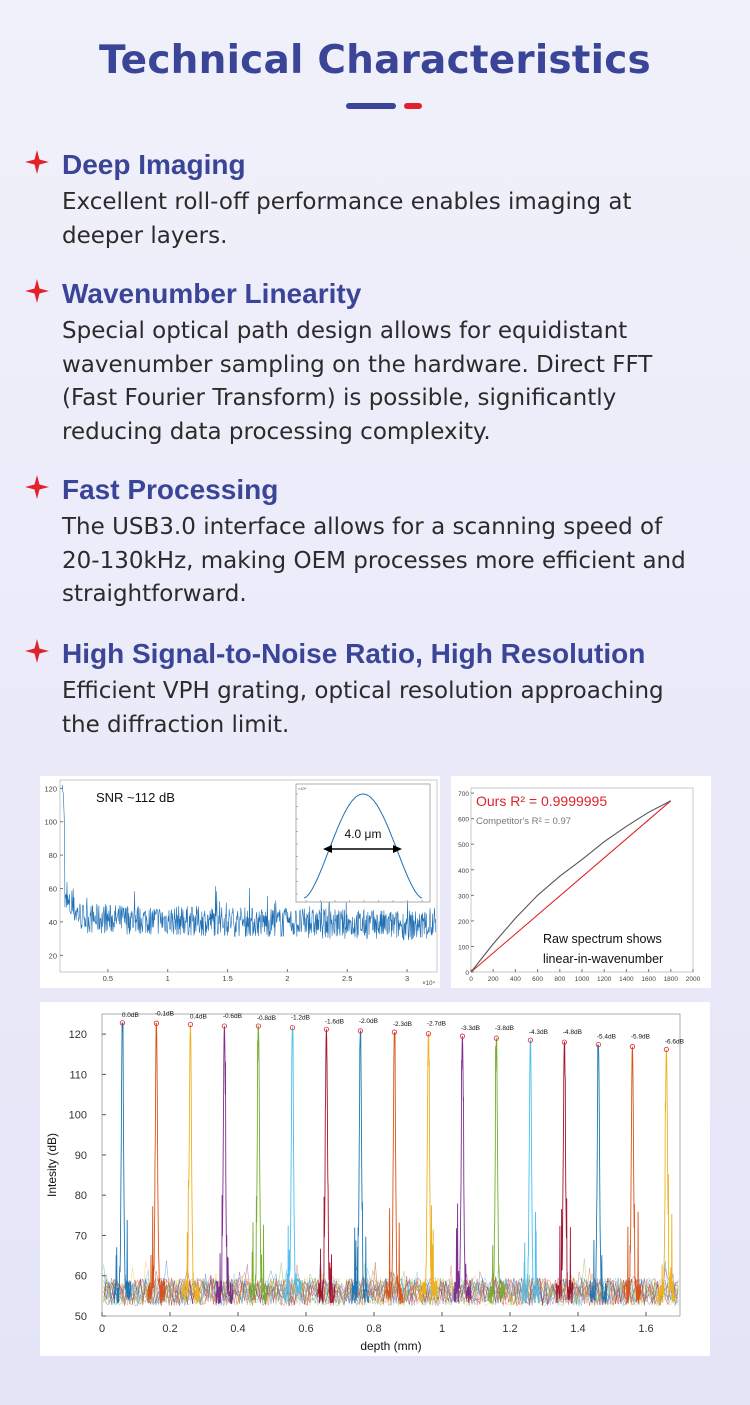 Image resolution: width=750 pixels, height=1405 pixels. Describe the element at coordinates (287, 978) in the screenshot. I see `x-tick-label: 2` at that location.